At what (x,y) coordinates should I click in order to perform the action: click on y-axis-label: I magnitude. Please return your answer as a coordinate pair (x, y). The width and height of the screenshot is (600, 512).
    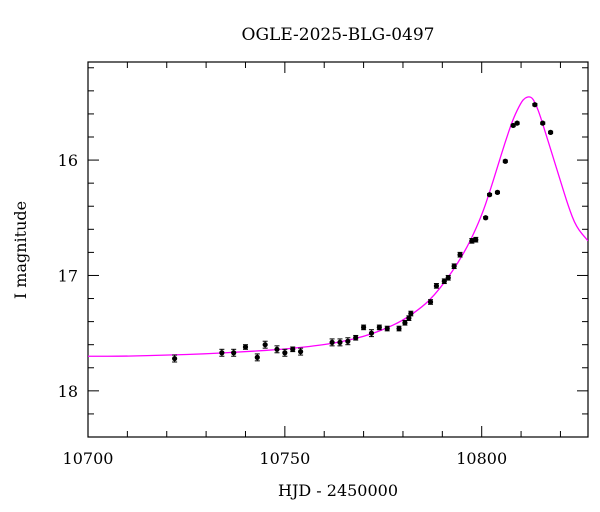
    Looking at the image, I should click on (20, 250).